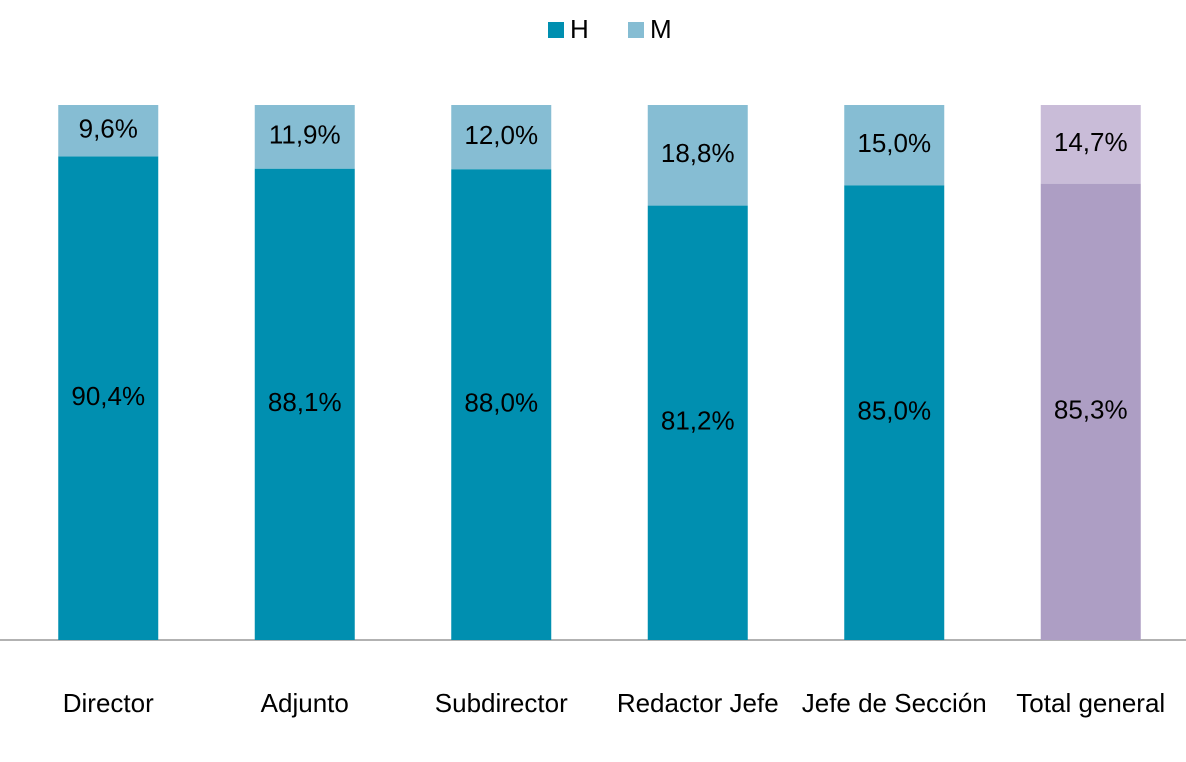 The height and width of the screenshot is (762, 1186). What do you see at coordinates (894, 143) in the screenshot?
I see `data-label: 15,0%` at bounding box center [894, 143].